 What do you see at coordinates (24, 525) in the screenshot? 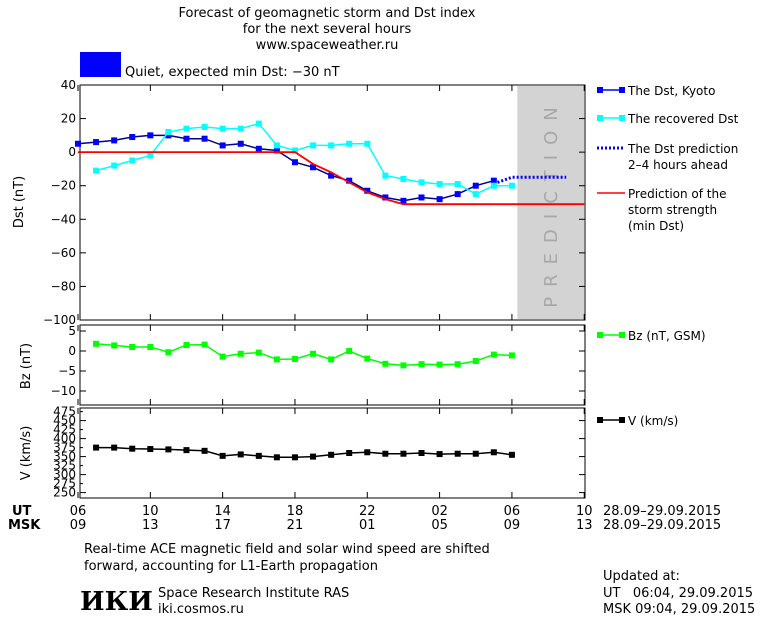
I see `msk-axis-label: MSK` at bounding box center [24, 525].